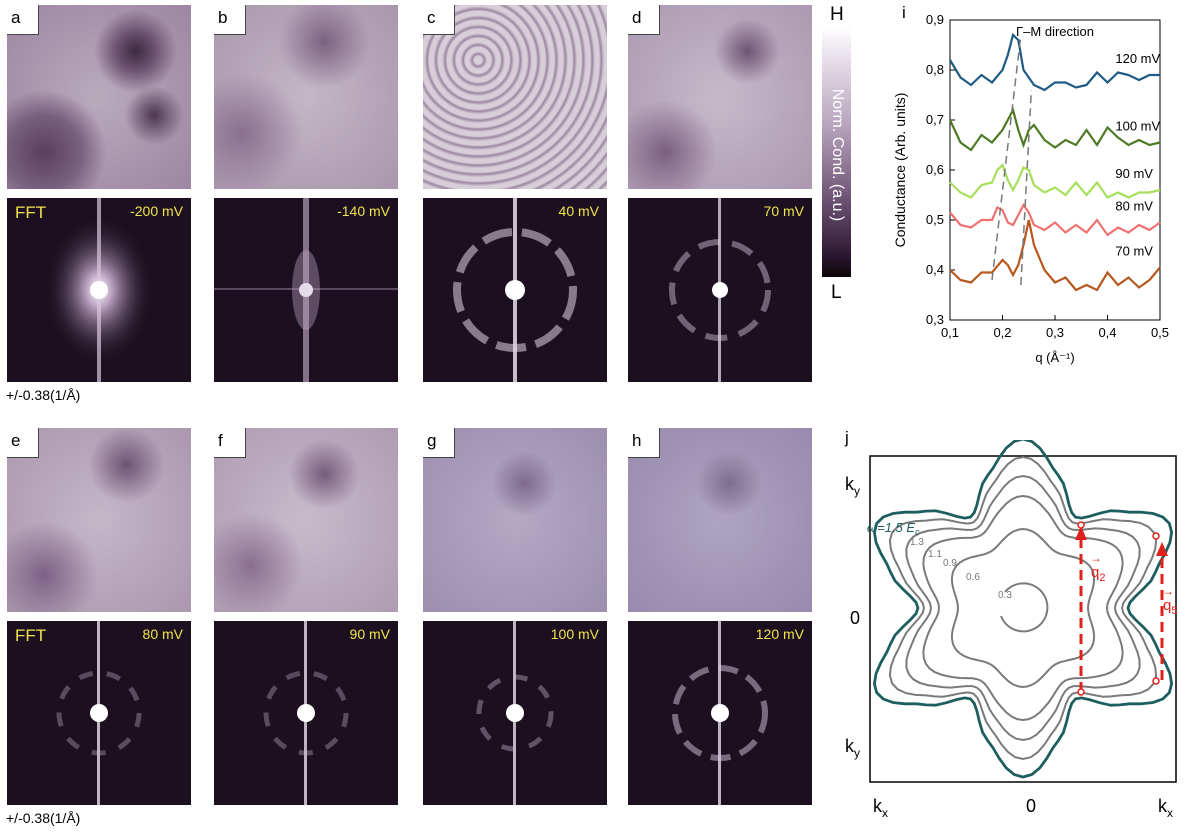 The image size is (1194, 832). I want to click on stm-image-e: e, so click(99, 520).